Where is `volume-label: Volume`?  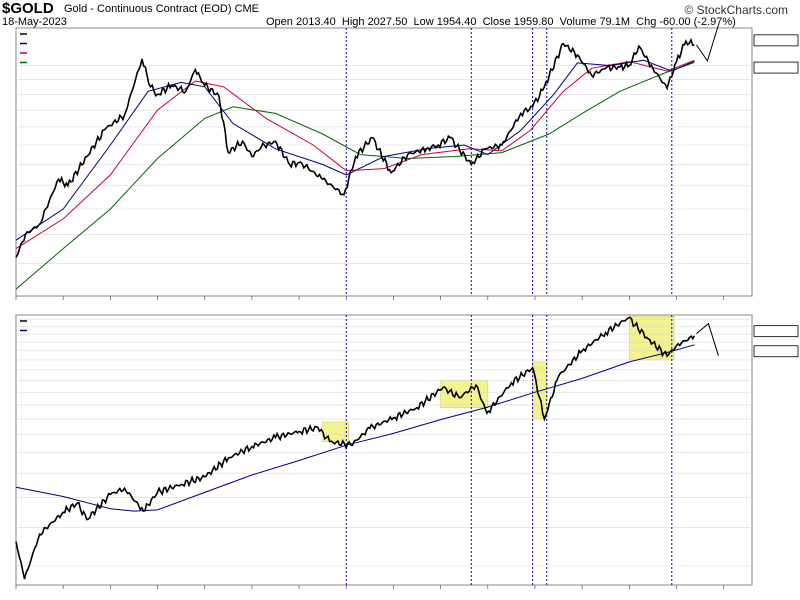
volume-label: Volume is located at coordinates (578, 22).